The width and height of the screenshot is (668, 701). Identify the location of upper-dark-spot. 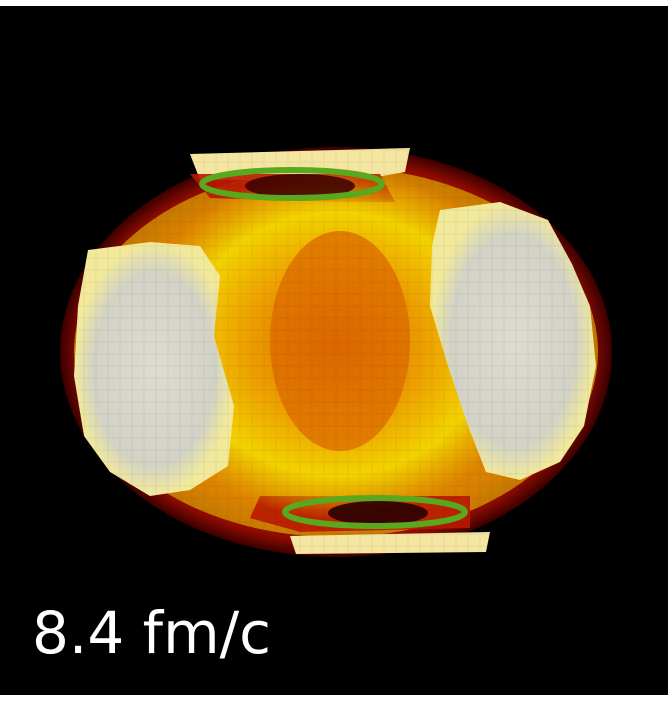
(300, 186).